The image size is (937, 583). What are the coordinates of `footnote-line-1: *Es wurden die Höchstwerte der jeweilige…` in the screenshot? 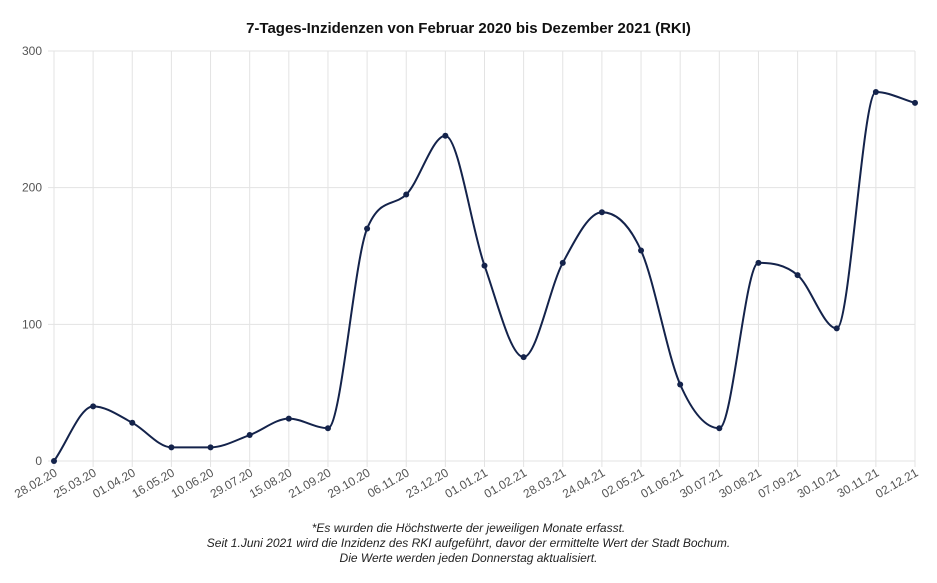 It's located at (468, 528).